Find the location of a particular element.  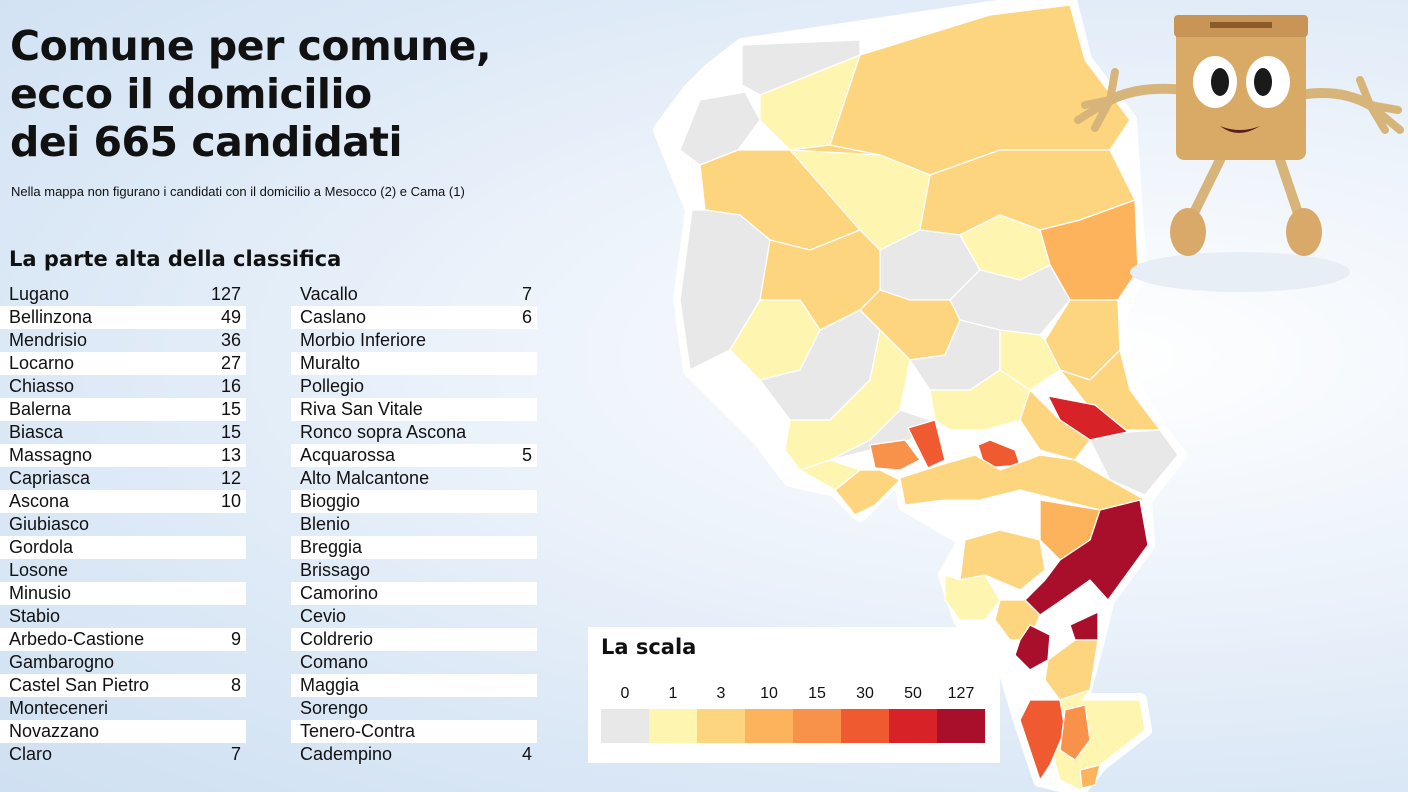

ranking-row: Novazzano is located at coordinates (123, 731).